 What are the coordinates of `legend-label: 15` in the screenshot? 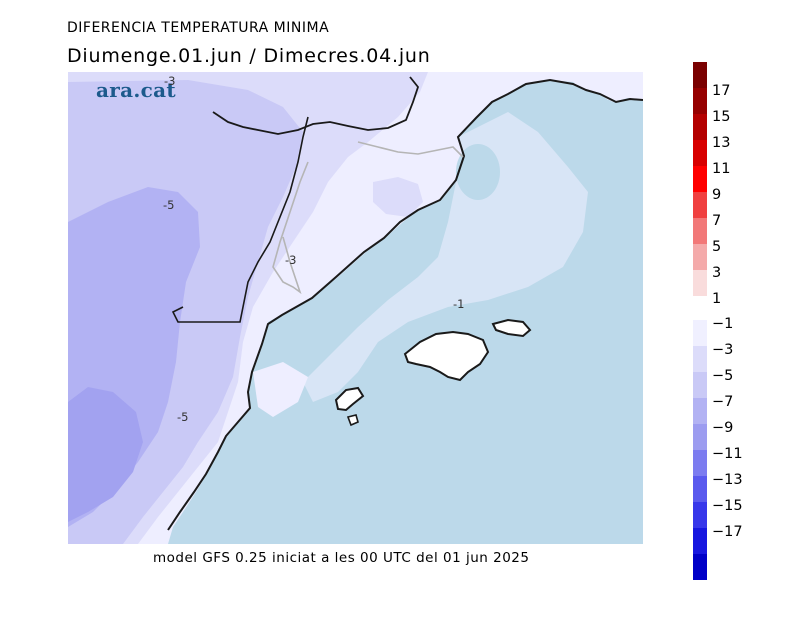 It's located at (721, 117).